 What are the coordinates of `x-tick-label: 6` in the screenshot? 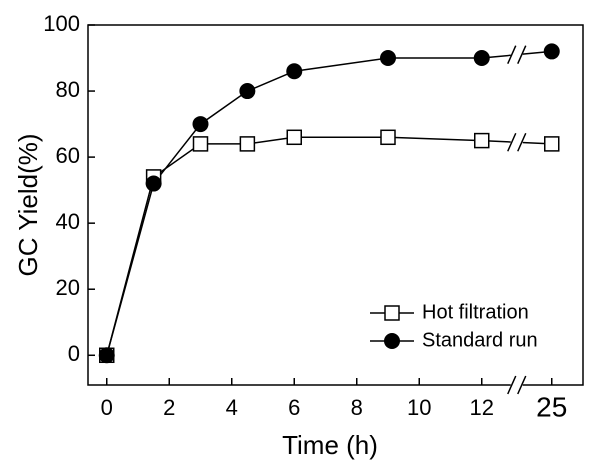 It's located at (294, 407).